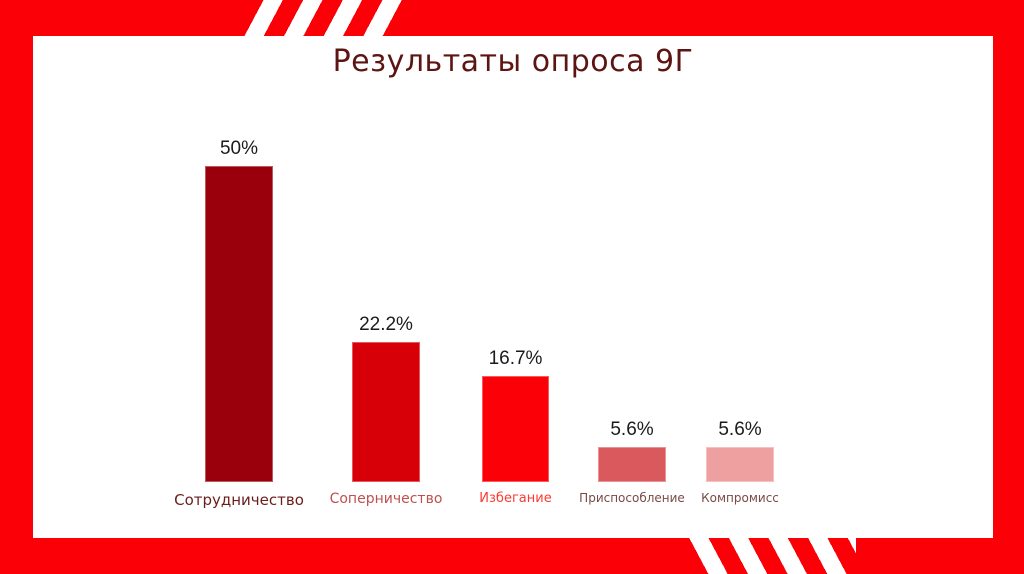  I want to click on bar-group: 22.2% Соперничество, so click(386, 410).